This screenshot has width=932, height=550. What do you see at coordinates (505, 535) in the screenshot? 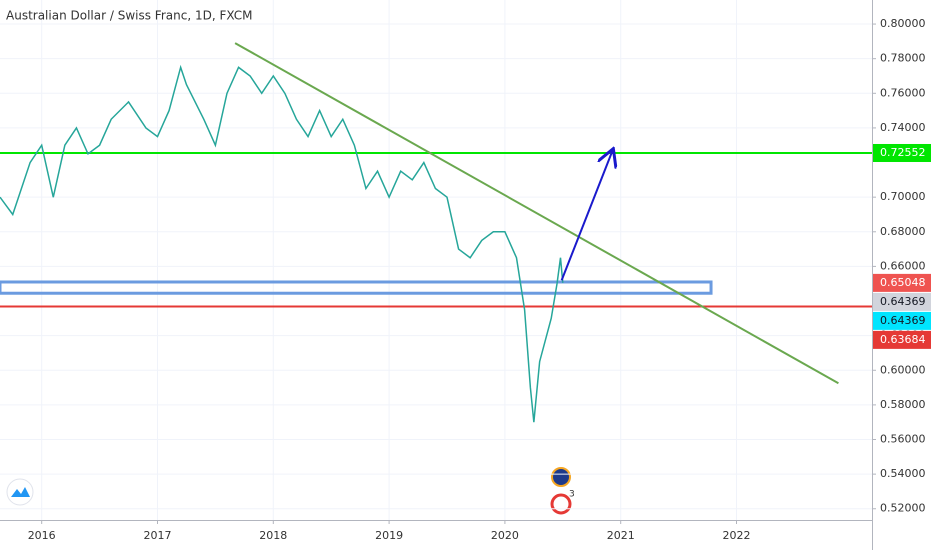
I see `x-tick-label: 2020` at bounding box center [505, 535].